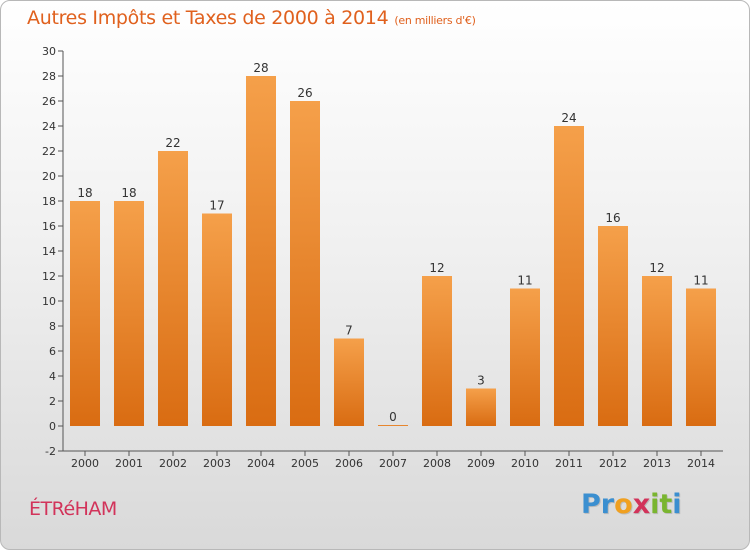  I want to click on x-tick-label: 2011, so click(569, 463).